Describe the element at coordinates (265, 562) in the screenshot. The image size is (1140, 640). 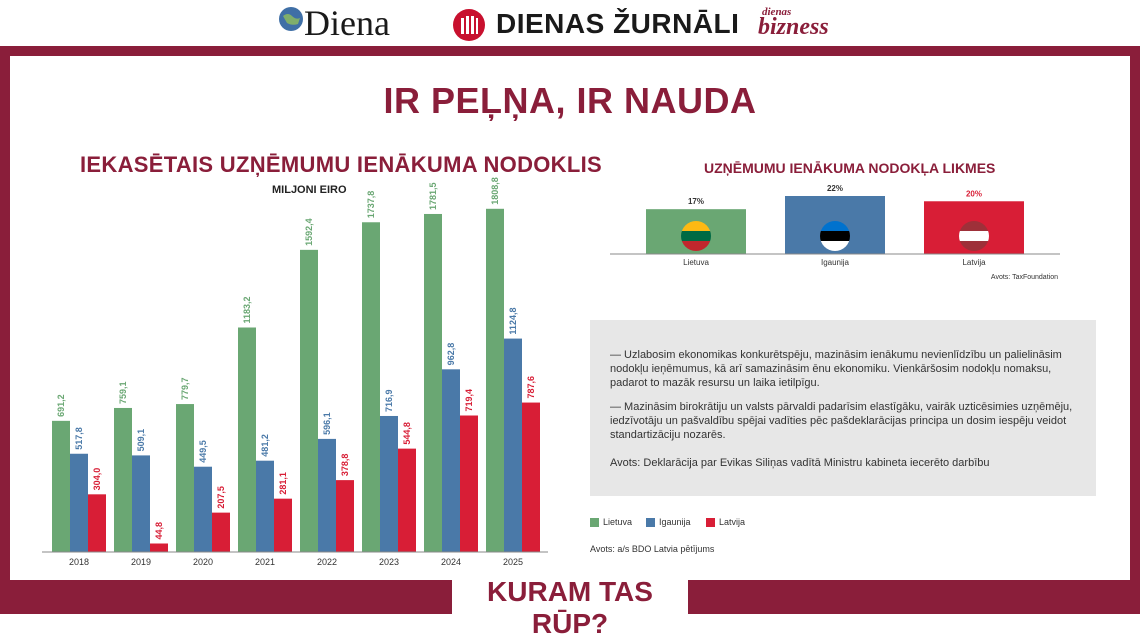
I see `x-tick-label-2021: 2021` at that location.